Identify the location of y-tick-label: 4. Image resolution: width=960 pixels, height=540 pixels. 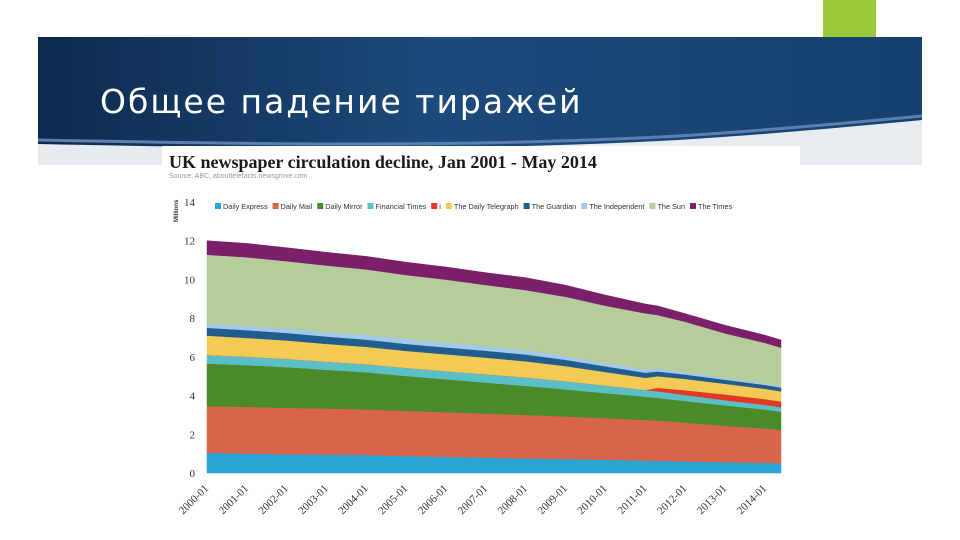
(193, 397).